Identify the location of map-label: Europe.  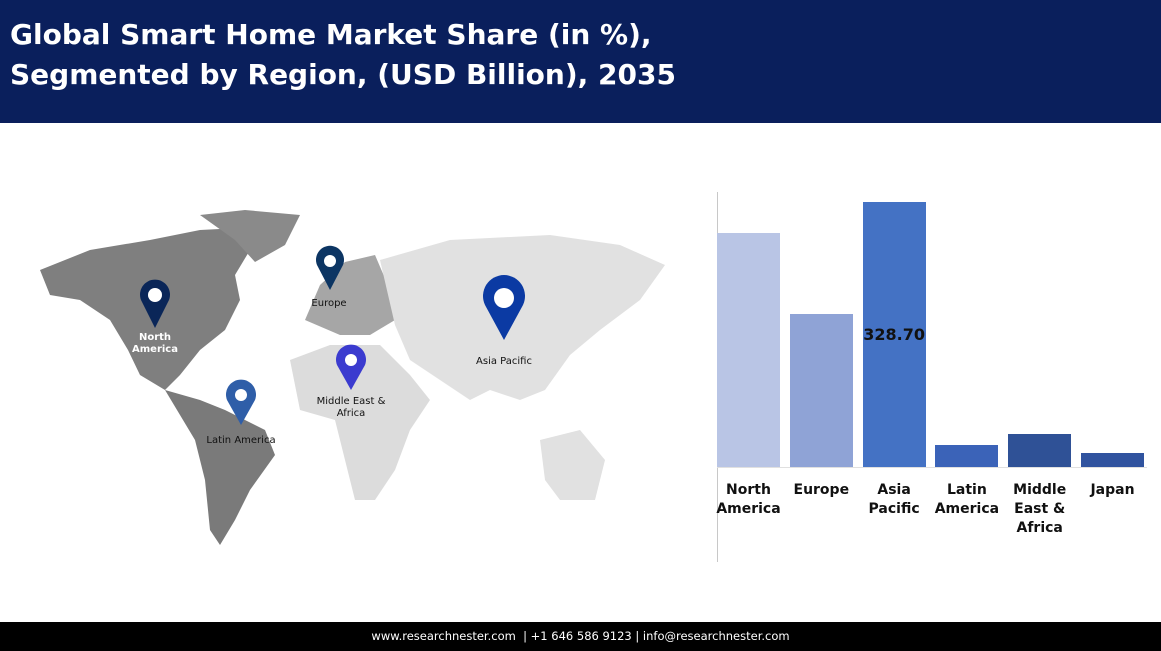
(328, 303).